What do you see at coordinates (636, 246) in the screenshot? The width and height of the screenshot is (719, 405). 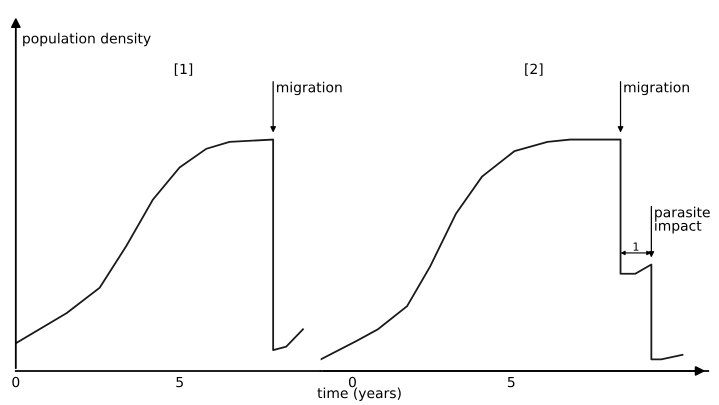 I see `annotation: 1` at bounding box center [636, 246].